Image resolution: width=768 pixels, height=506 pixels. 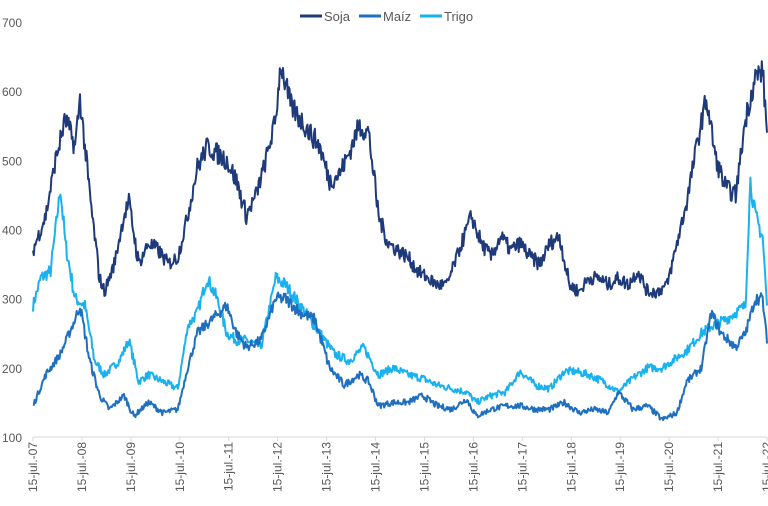 I want to click on y-tick-label: 700, so click(x=12, y=23).